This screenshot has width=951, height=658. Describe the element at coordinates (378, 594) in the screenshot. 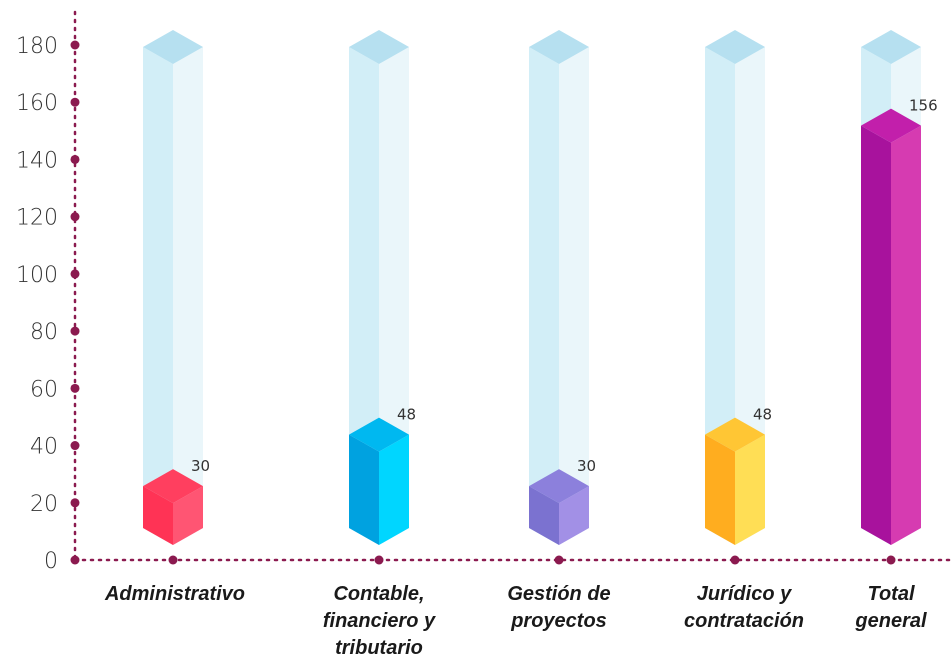

I see `x-tick-label: Contable,` at that location.